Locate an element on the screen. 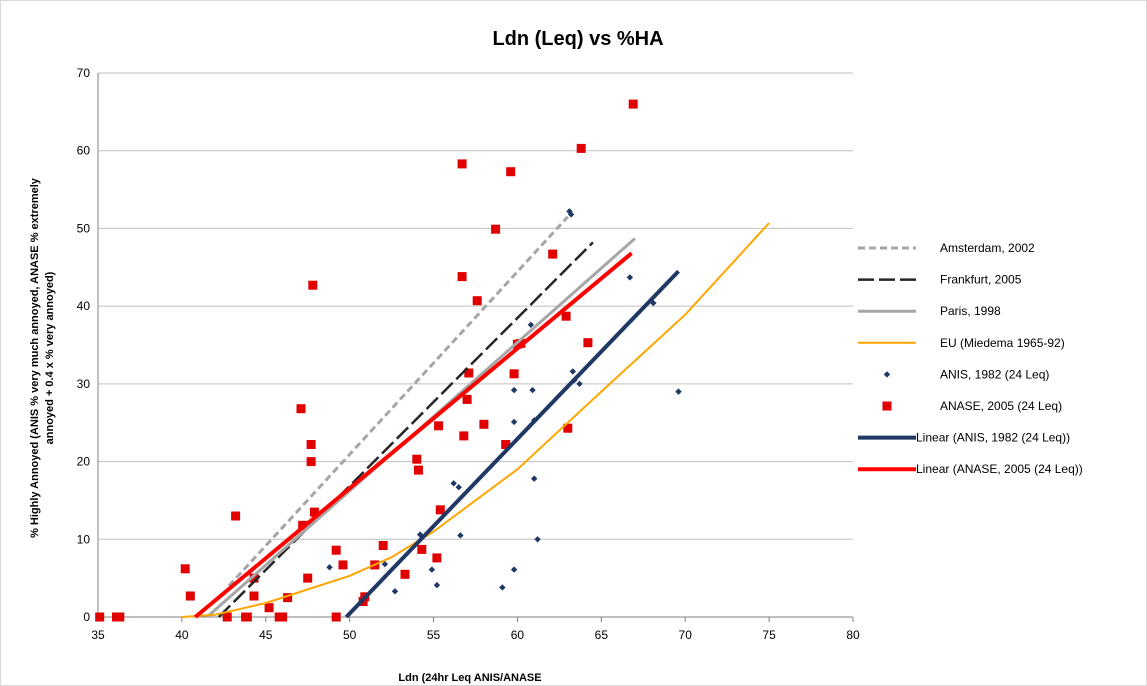  x-tick-label: 75 is located at coordinates (769, 635).